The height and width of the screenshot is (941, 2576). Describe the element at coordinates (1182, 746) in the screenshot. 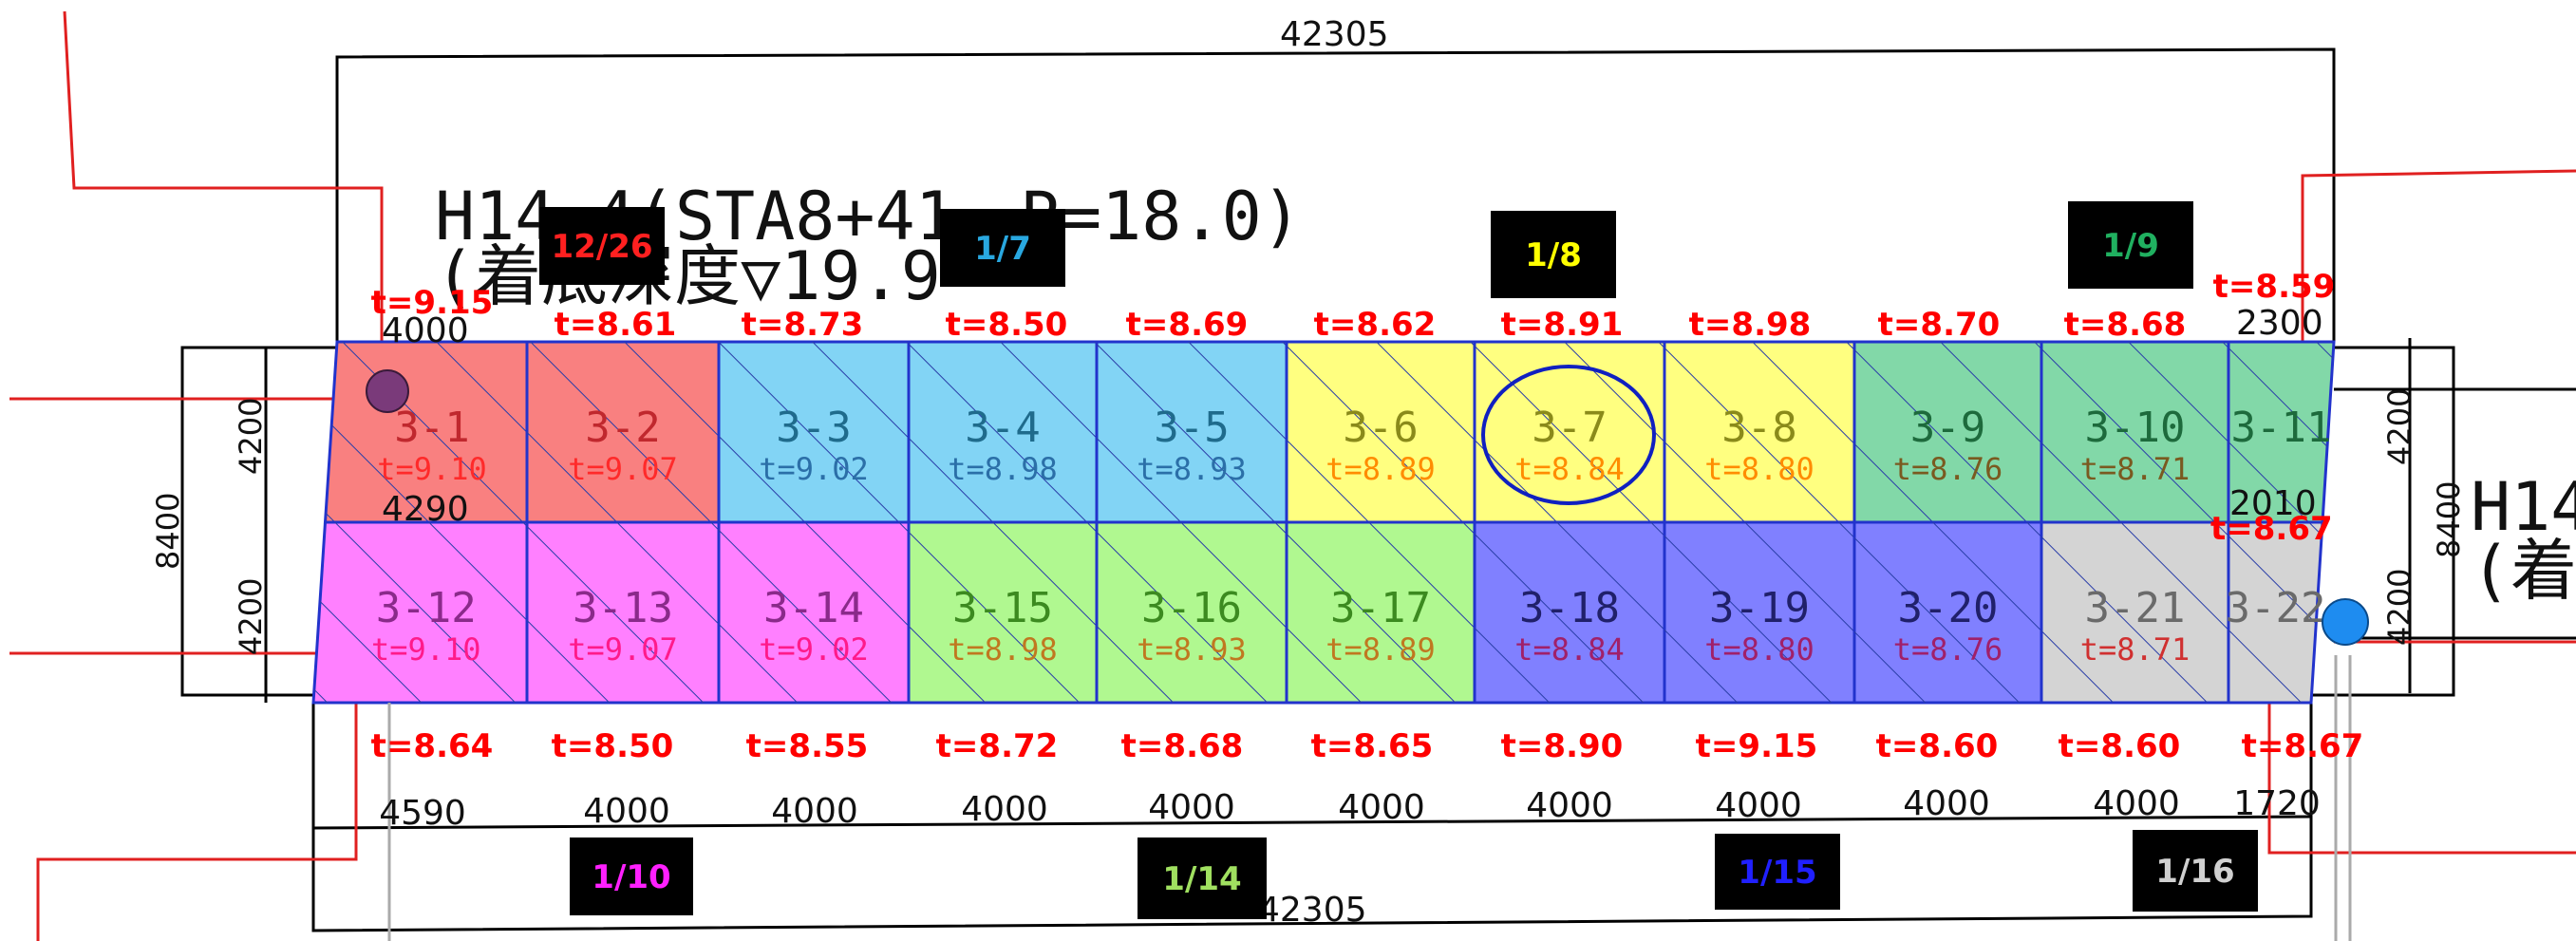

I see `bottom-thickness: t=8.68` at that location.